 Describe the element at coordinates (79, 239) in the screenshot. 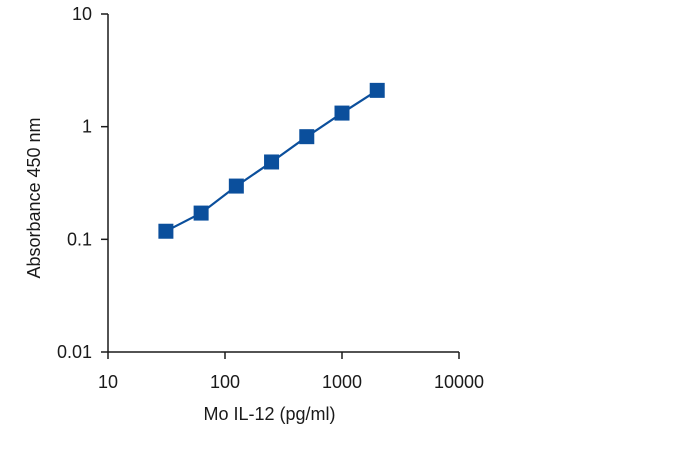

I see `y-tick-label: 0.1` at that location.